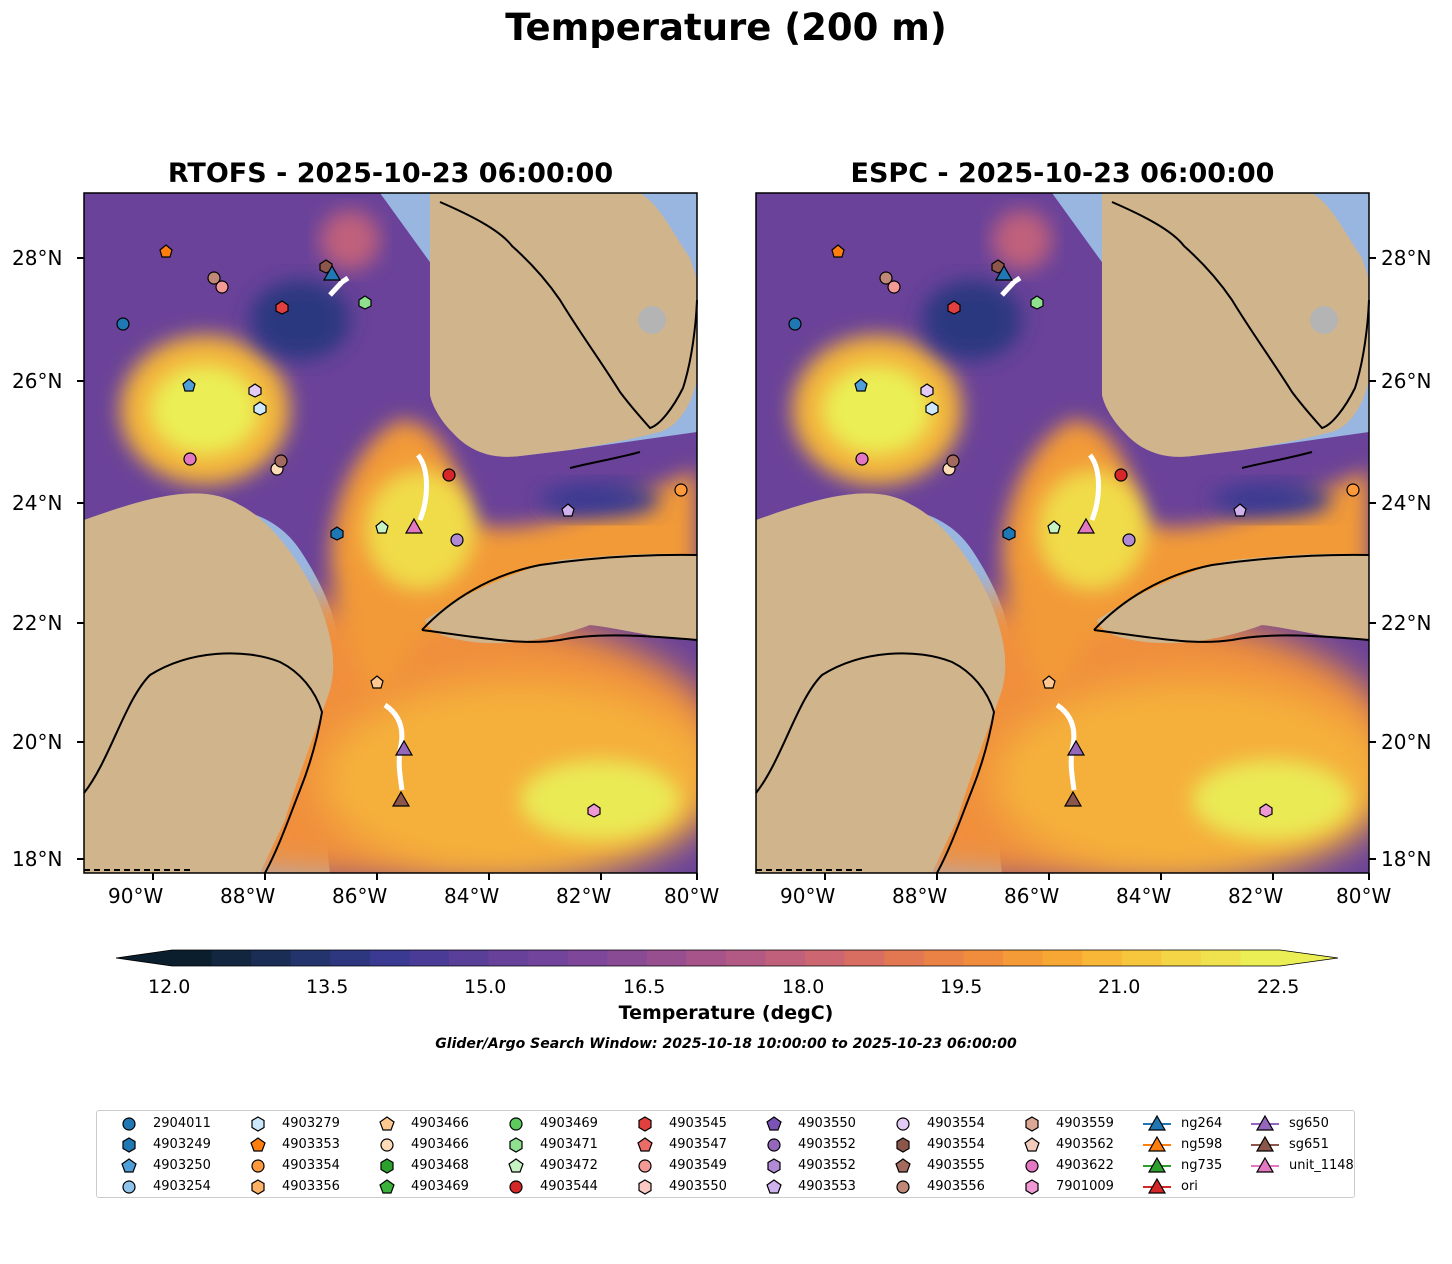 This screenshot has height=1264, width=1452. What do you see at coordinates (803, 987) in the screenshot?
I see `cbar-tick-18: 18.0` at bounding box center [803, 987].